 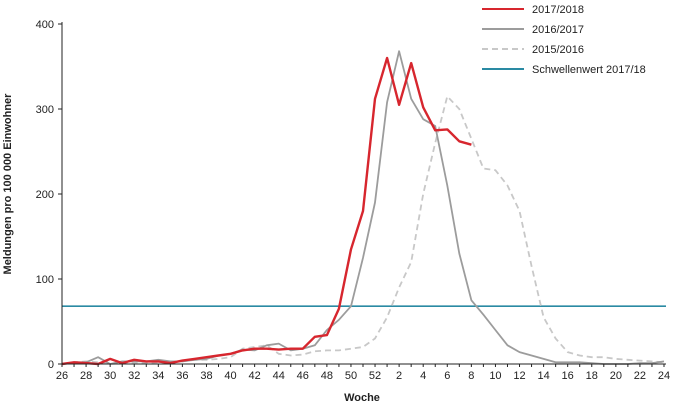 I want to click on y-tick-label: 100, so click(x=45, y=280).